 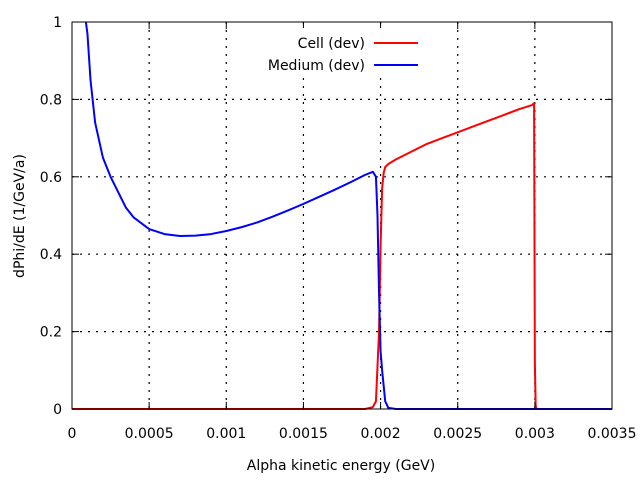 I want to click on x-tick-label: 0.0005, so click(x=149, y=434).